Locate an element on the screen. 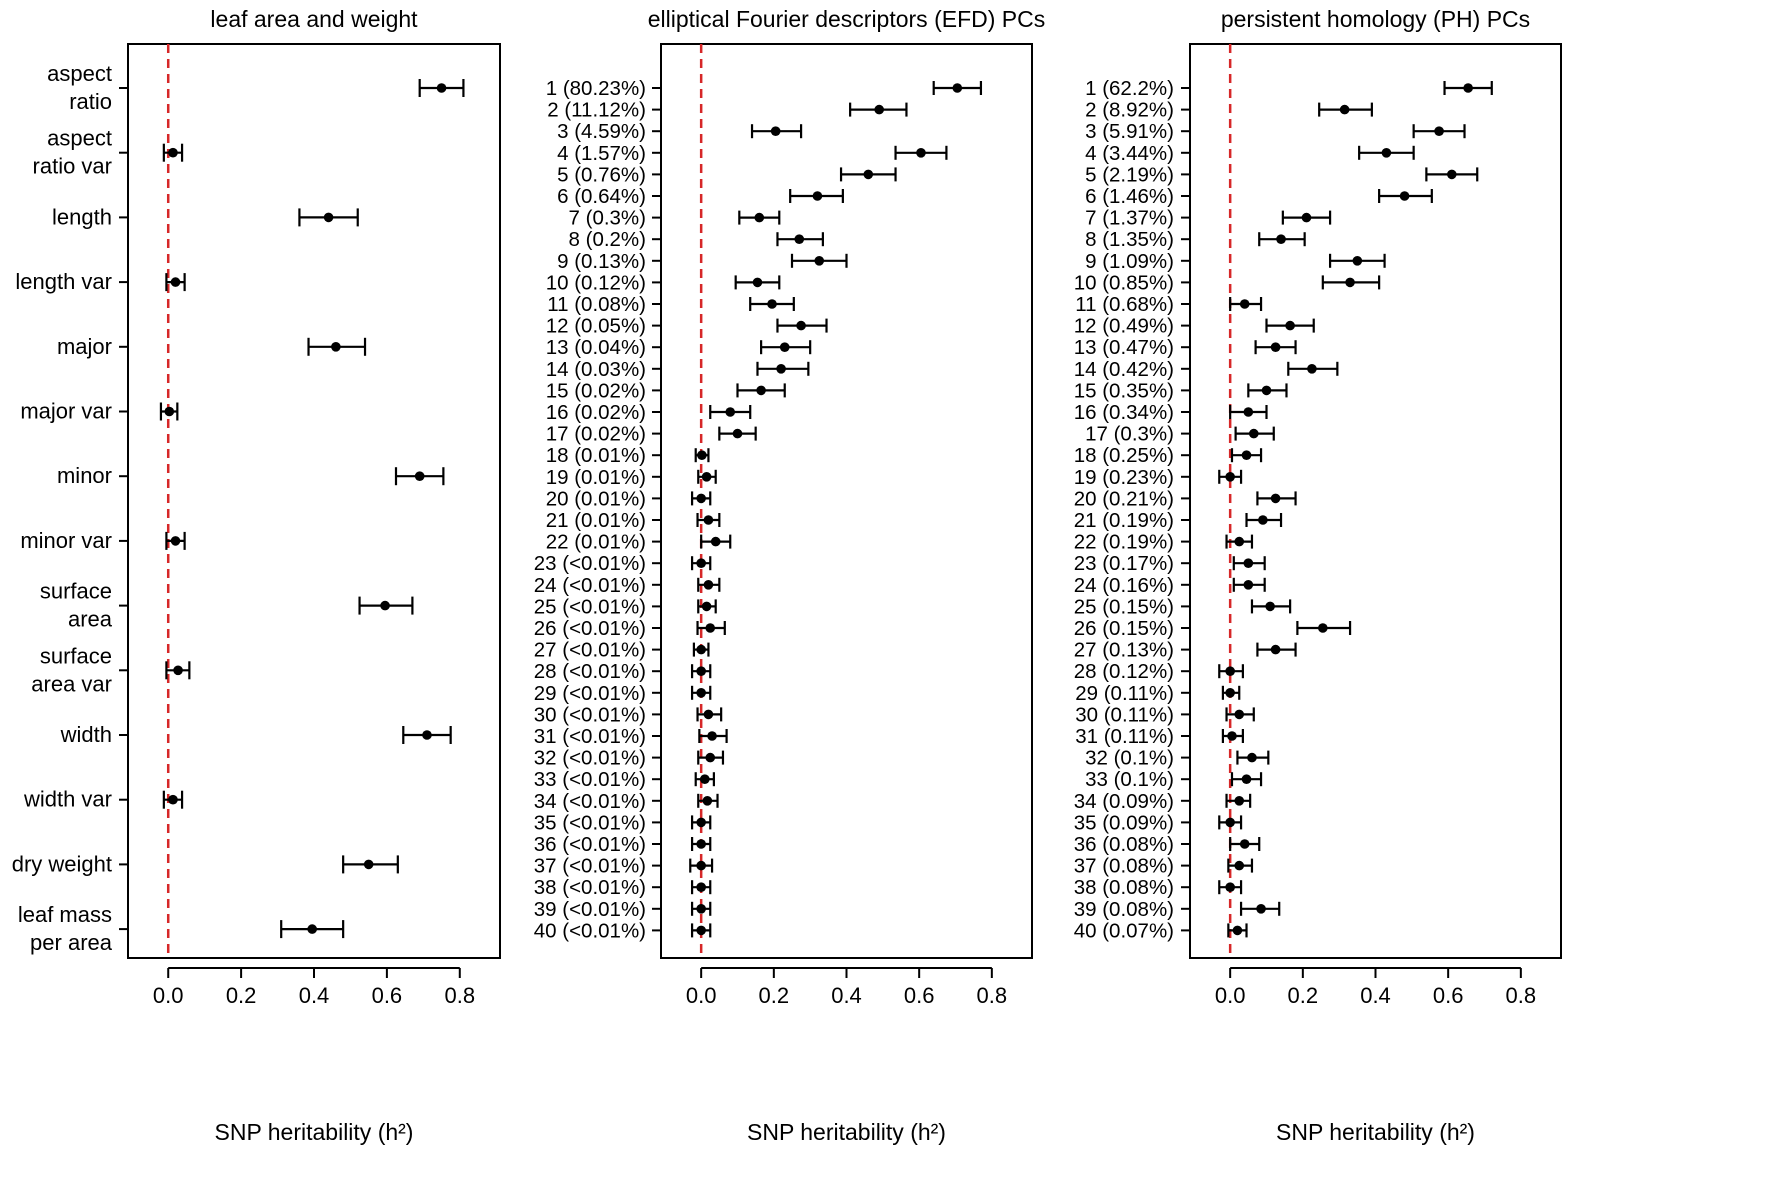 This screenshot has width=1772, height=1193. x-tick-label: 0.2 is located at coordinates (241, 995).